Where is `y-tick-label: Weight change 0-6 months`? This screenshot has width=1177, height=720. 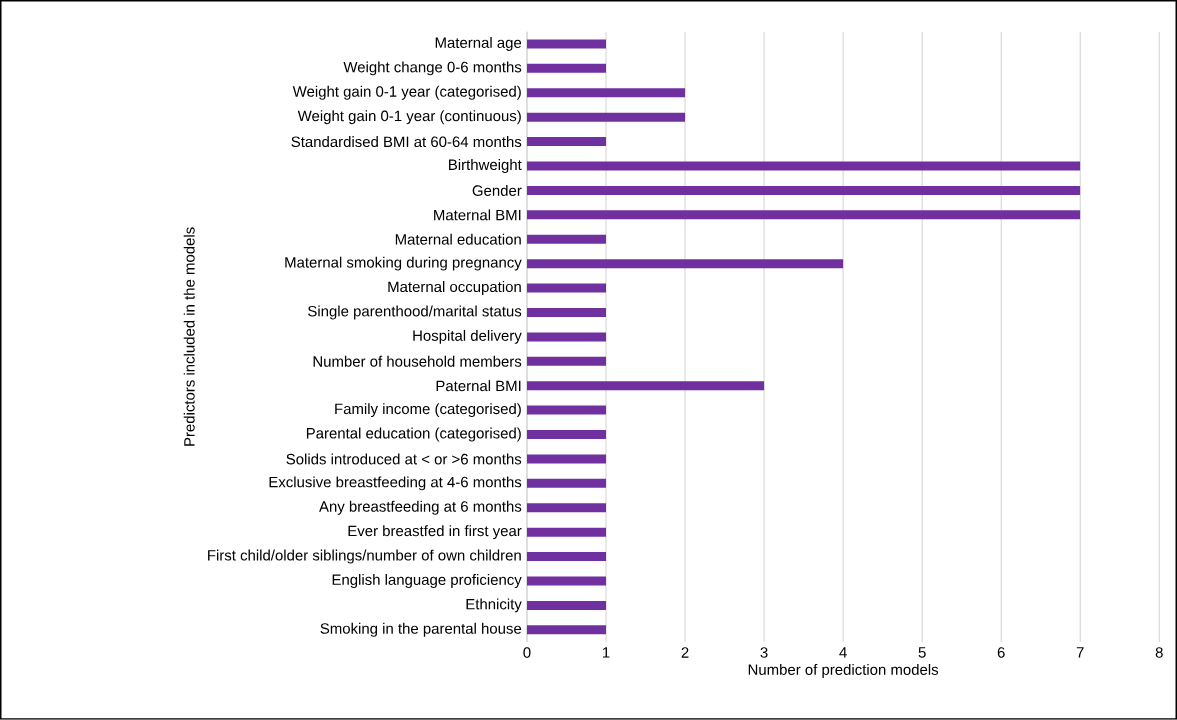 y-tick-label: Weight change 0-6 months is located at coordinates (432, 68).